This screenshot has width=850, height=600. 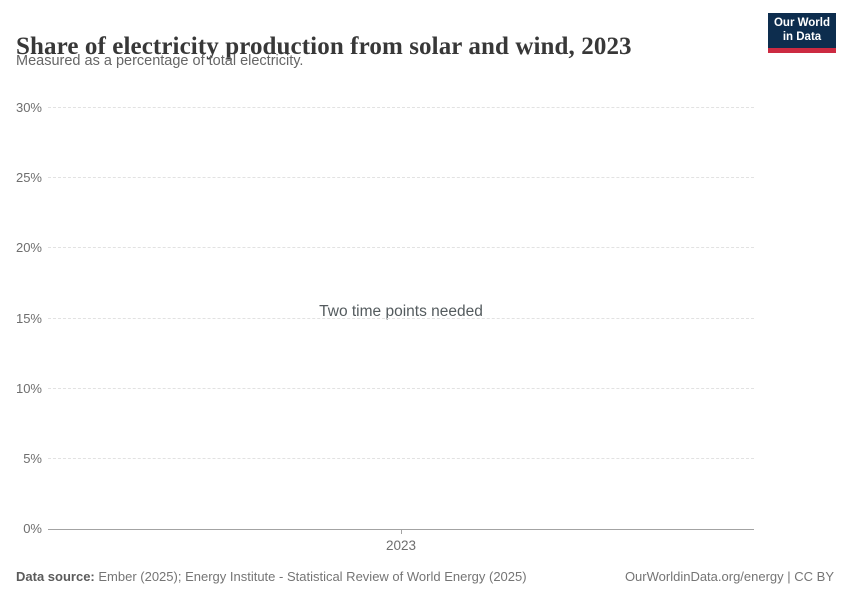 I want to click on y-axis-tick-label: 15%, so click(x=28, y=318).